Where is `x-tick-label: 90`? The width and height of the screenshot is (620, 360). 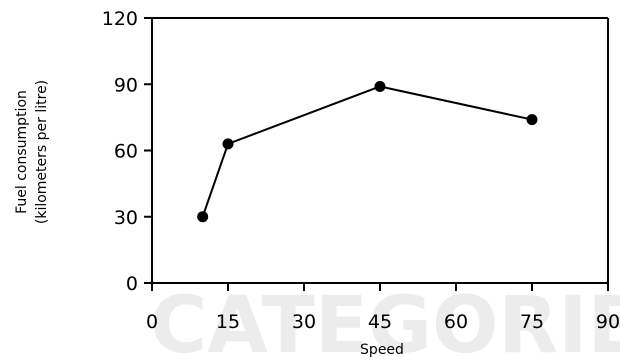 x-tick-label: 90 is located at coordinates (608, 322).